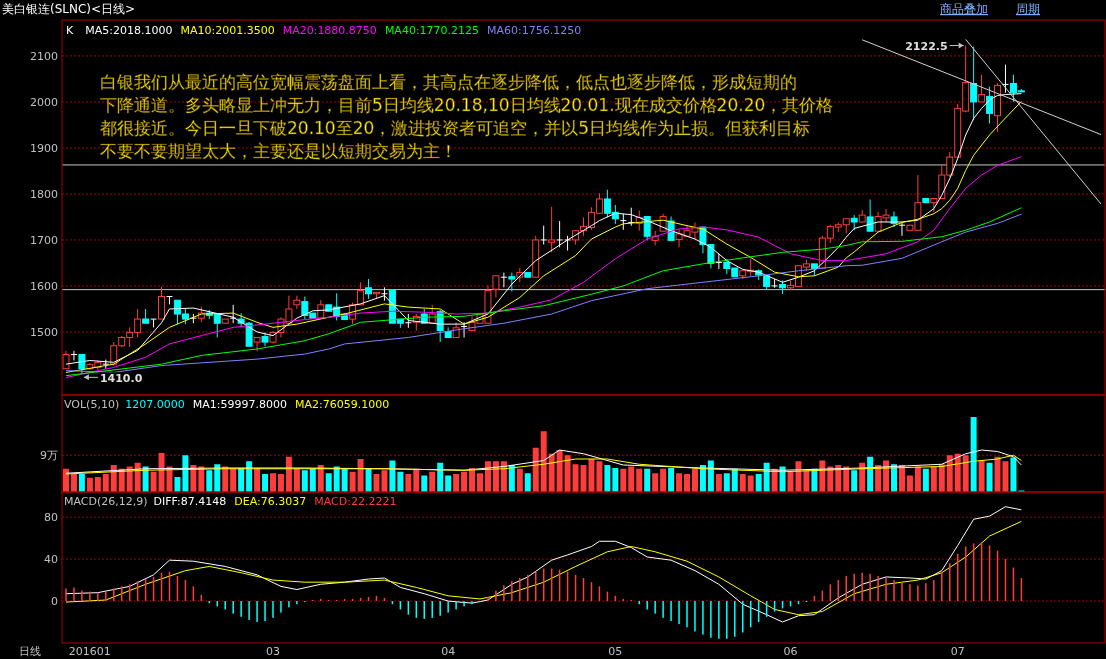  I want to click on text: 1207.0000, so click(155, 404).